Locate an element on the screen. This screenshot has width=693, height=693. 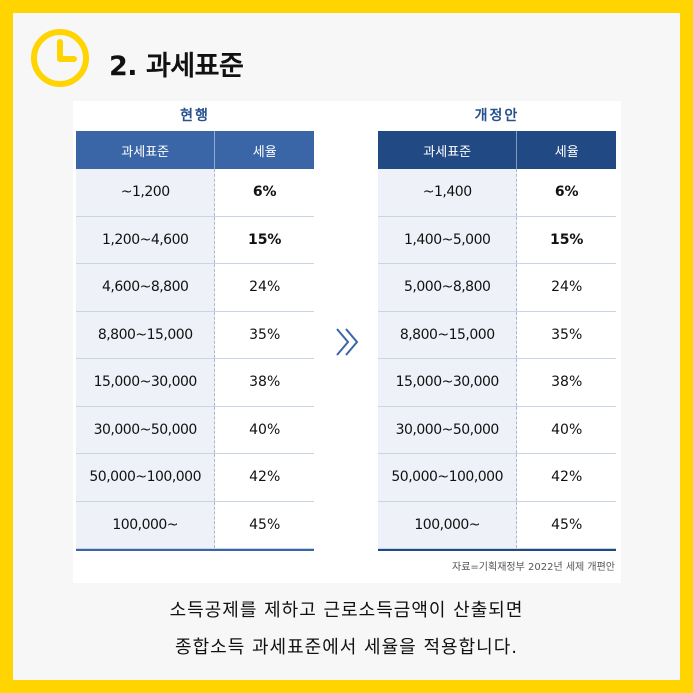
current-table-header: 과세표준 세율 is located at coordinates (195, 150).